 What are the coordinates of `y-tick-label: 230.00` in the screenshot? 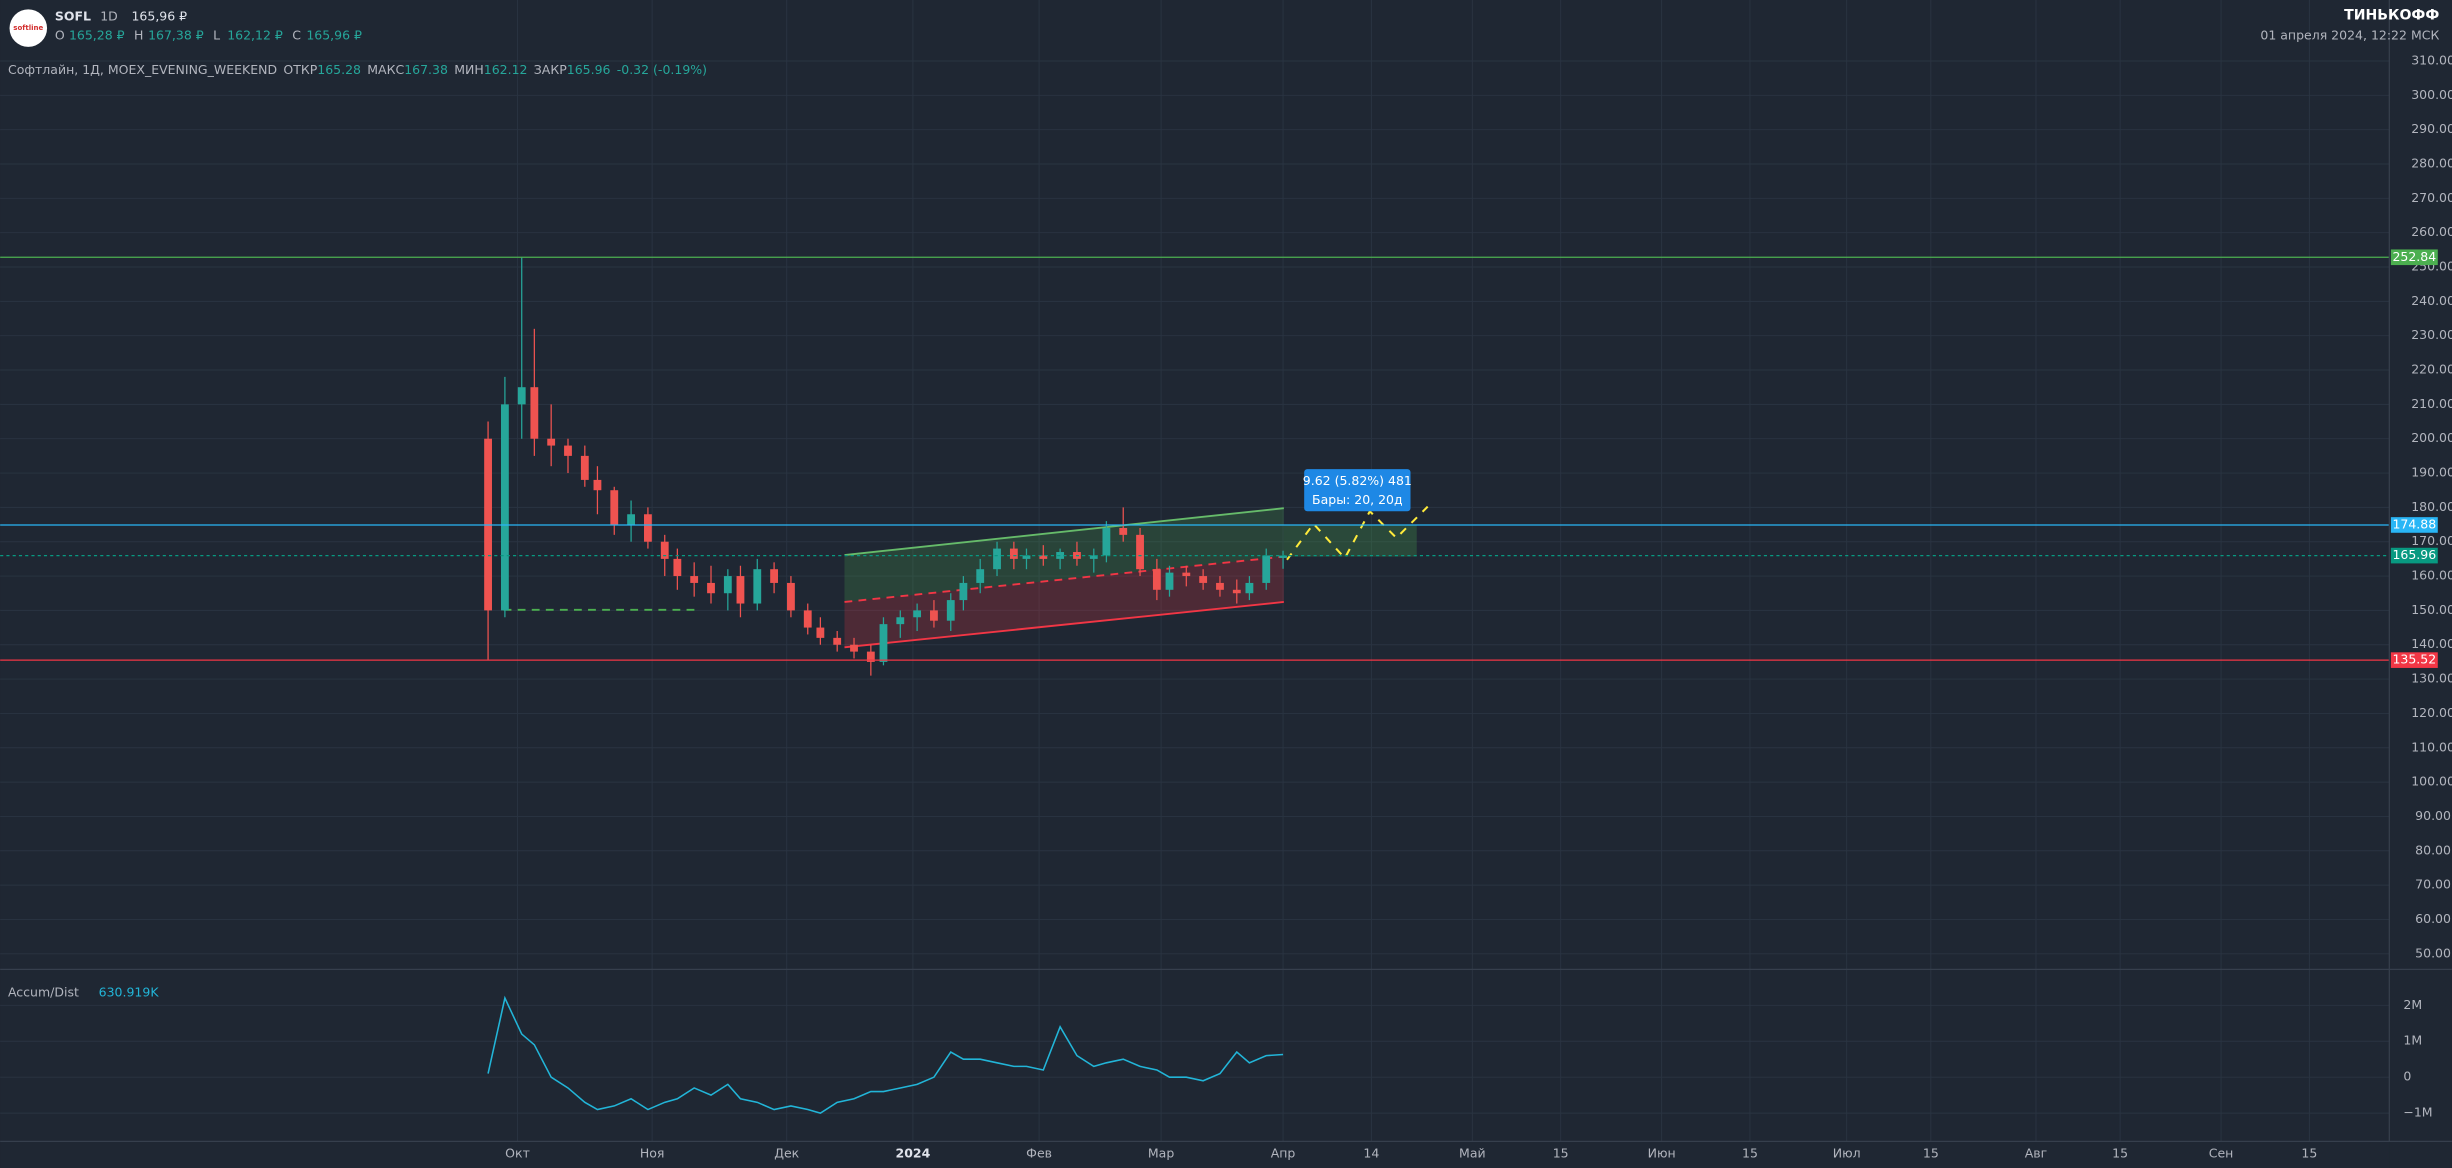 It's located at (2431, 334).